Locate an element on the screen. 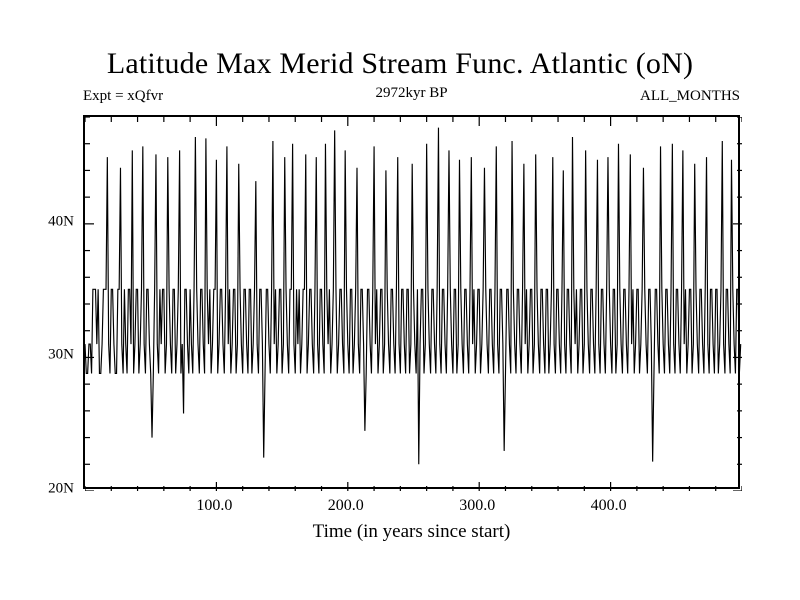  x-tick-label: 200.0 is located at coordinates (345, 505).